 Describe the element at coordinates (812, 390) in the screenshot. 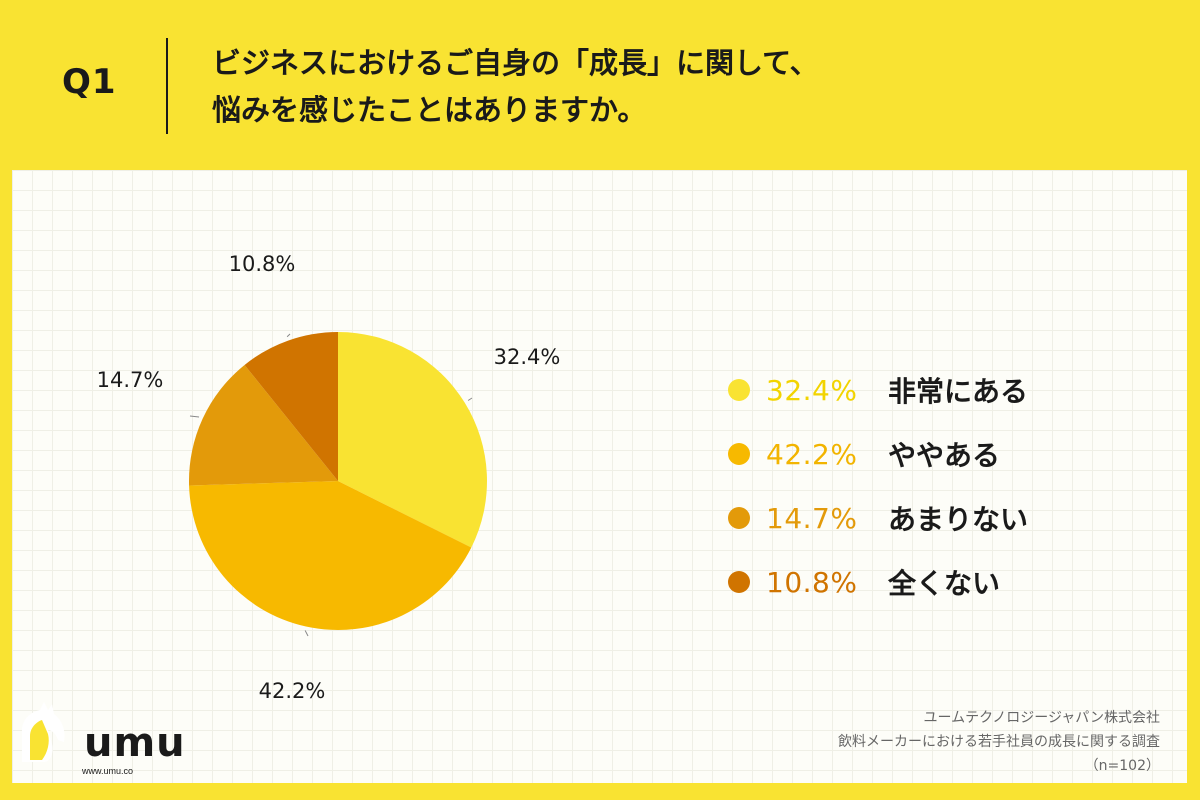

I see `legend-percent: 32.4%` at that location.